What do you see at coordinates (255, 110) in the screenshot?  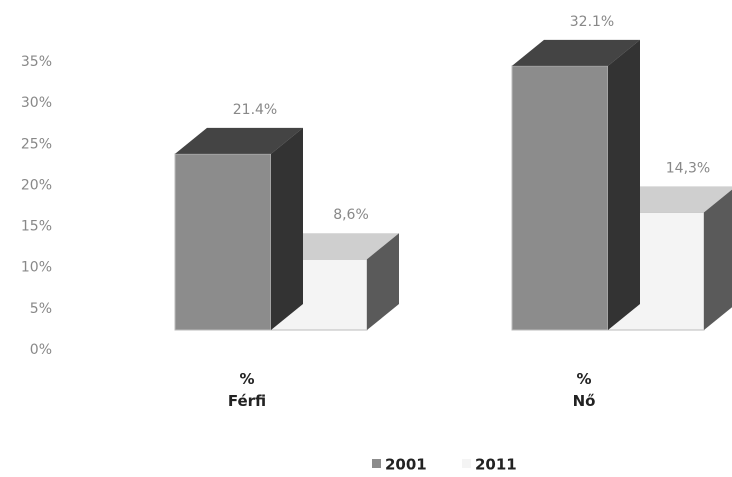 I see `data-label: 21.4%` at bounding box center [255, 110].